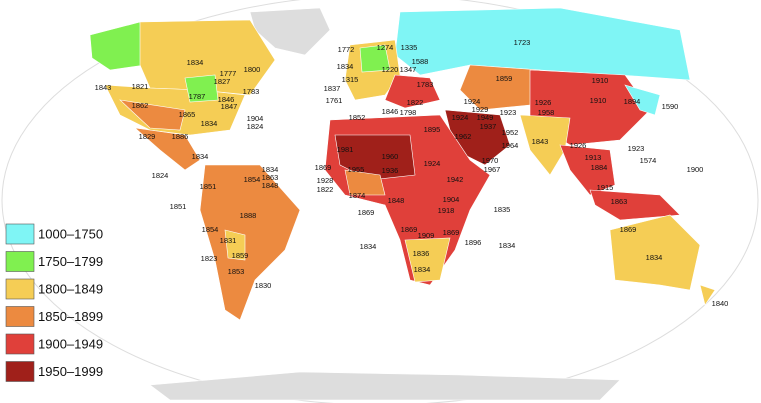  Describe the element at coordinates (332, 88) in the screenshot. I see `year-label: 1837` at that location.